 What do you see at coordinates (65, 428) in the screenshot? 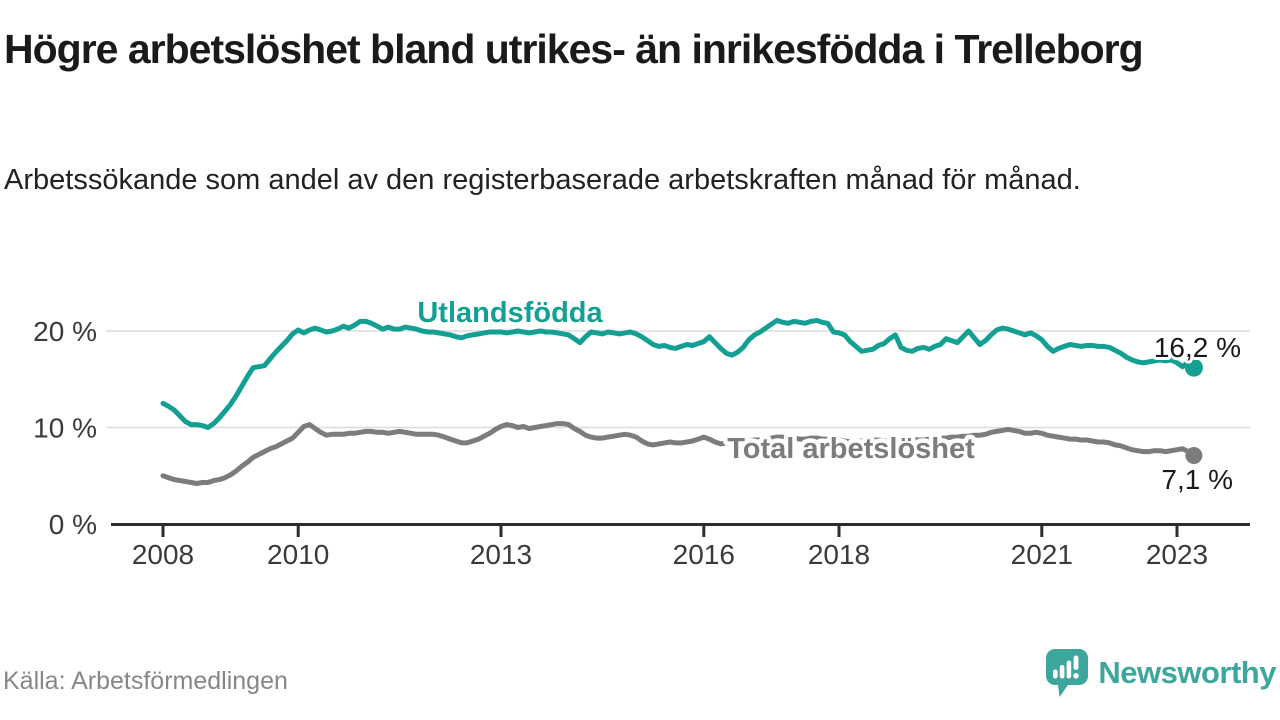
I see `y-tick-label: 10 %` at bounding box center [65, 428].